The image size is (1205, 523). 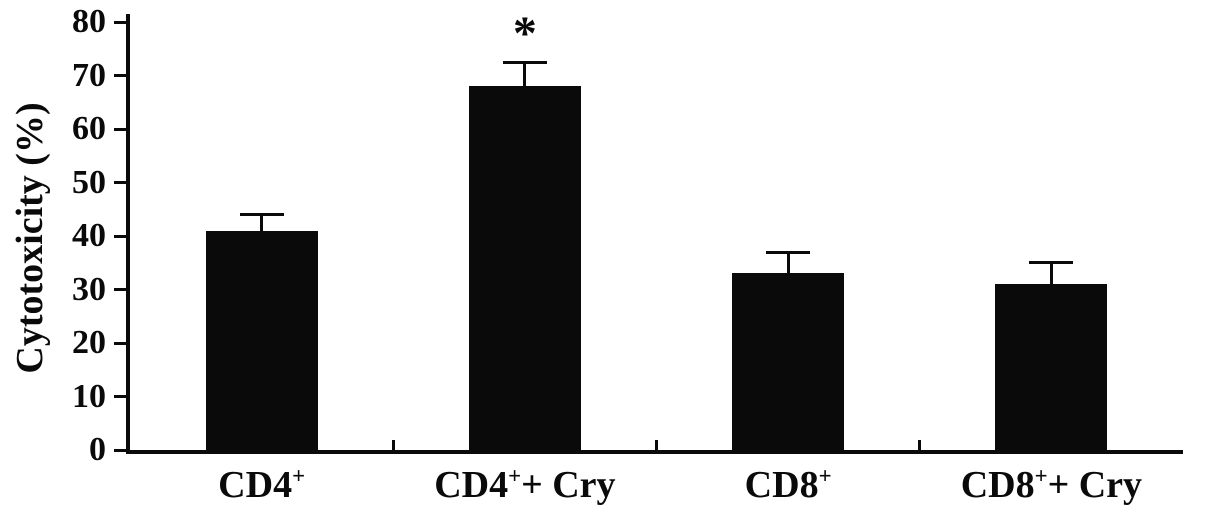 What do you see at coordinates (89, 182) in the screenshot?
I see `y-tick-label-50: 50` at bounding box center [89, 182].